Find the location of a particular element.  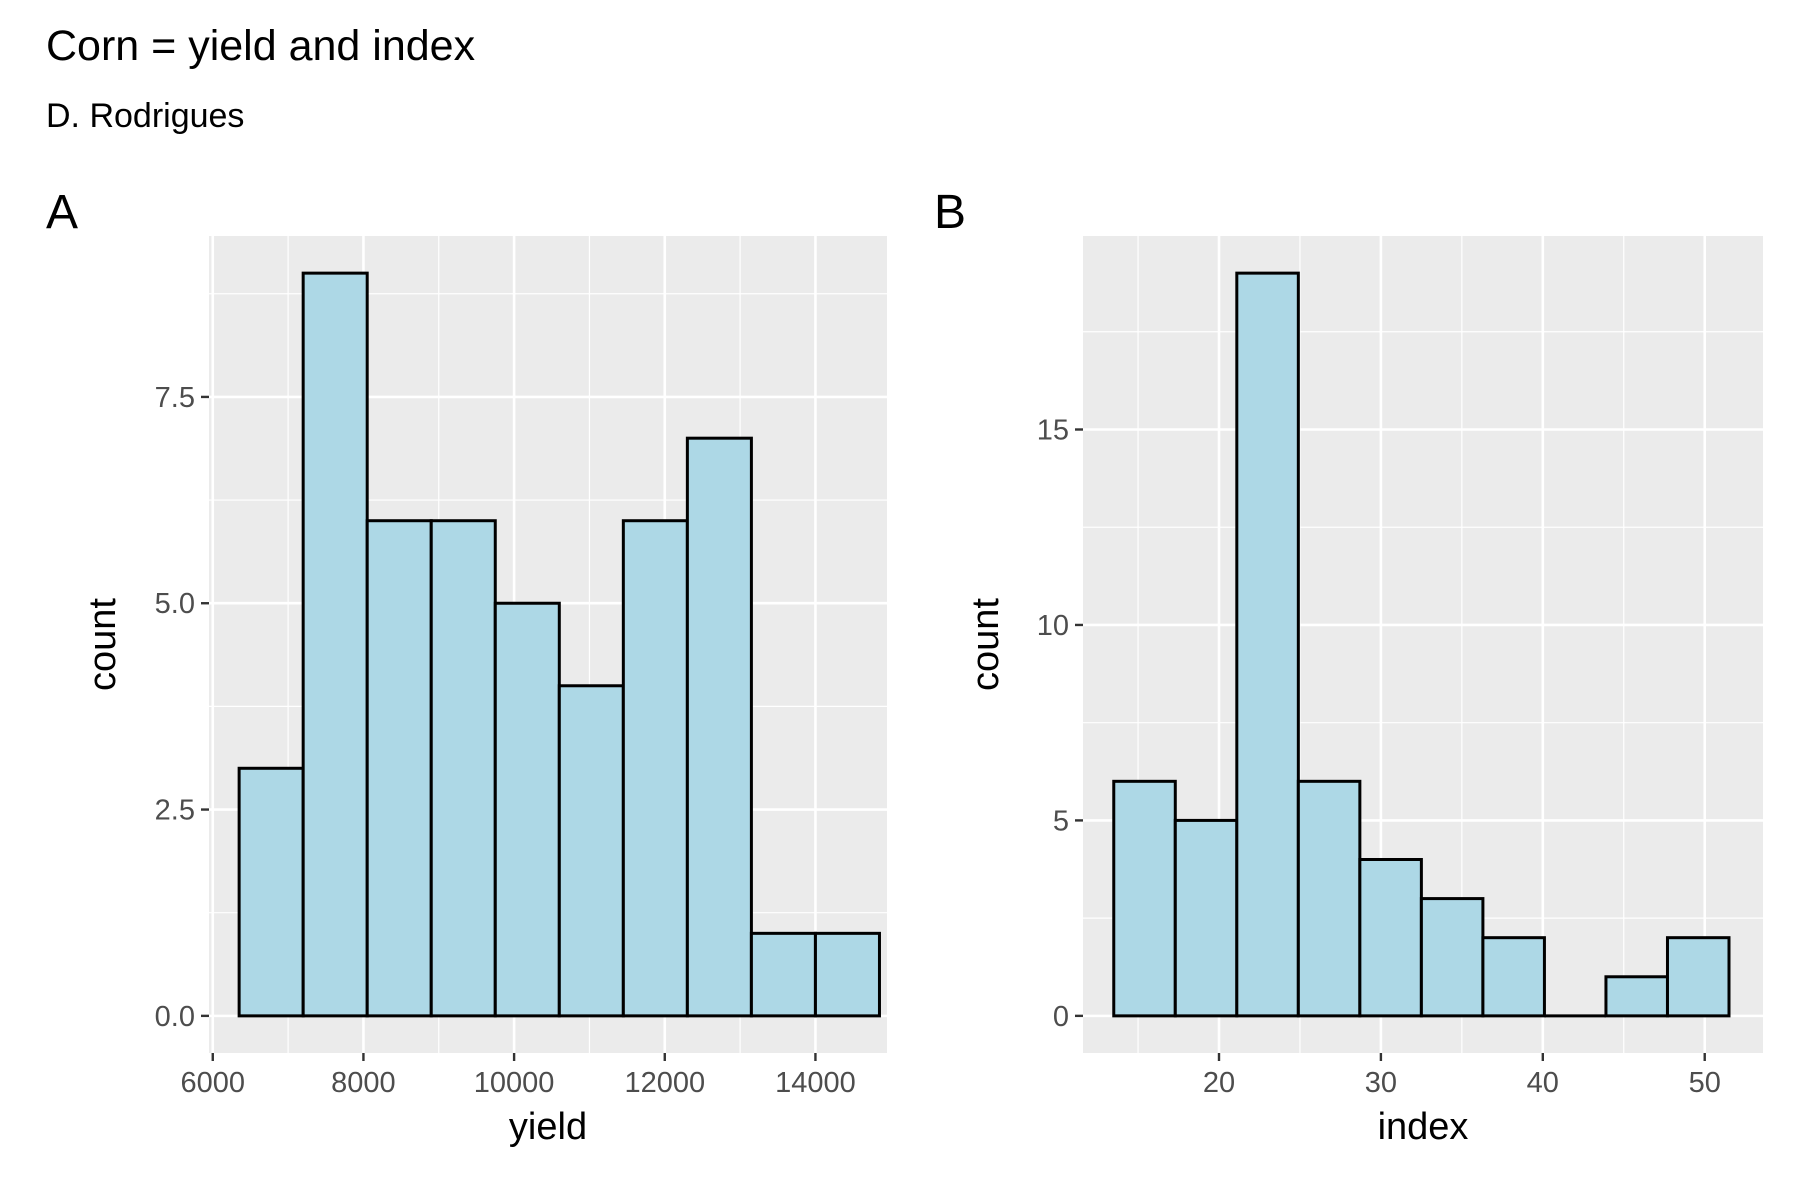

x-tick-label: 10000 is located at coordinates (514, 1083).